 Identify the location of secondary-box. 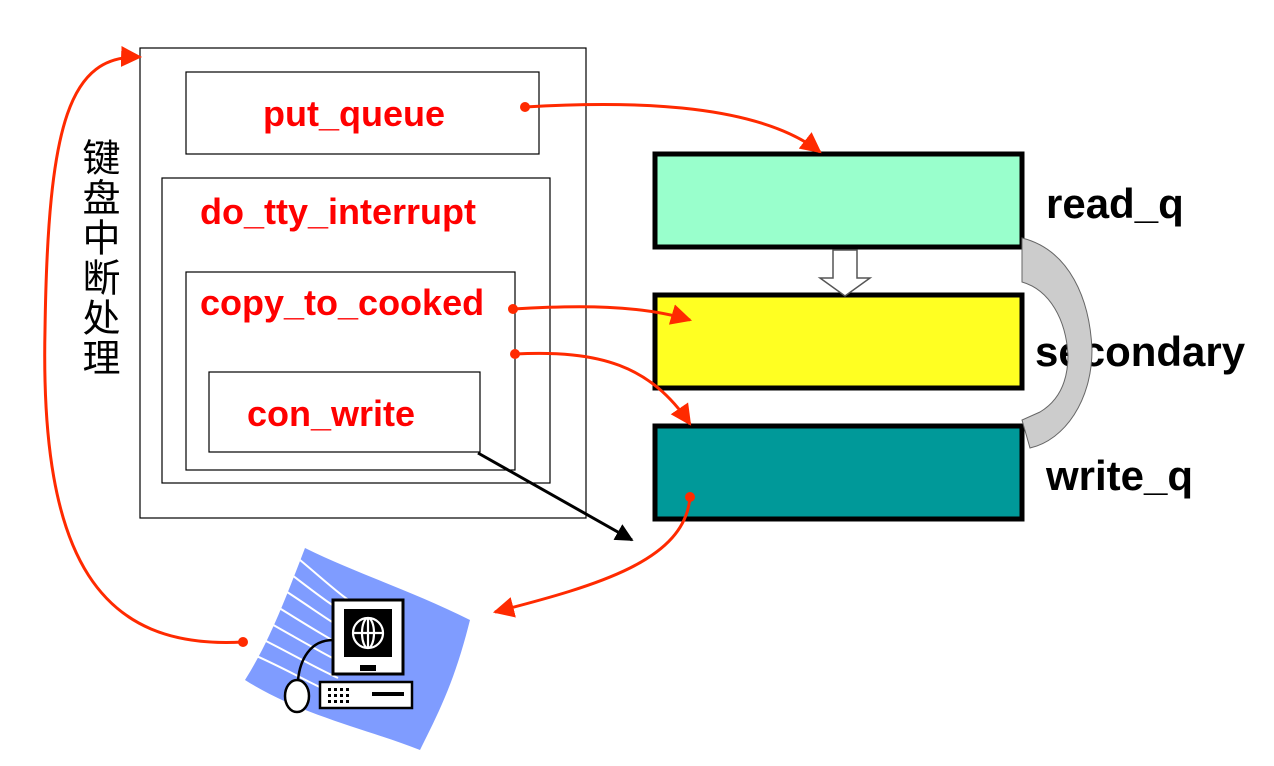
(838, 341).